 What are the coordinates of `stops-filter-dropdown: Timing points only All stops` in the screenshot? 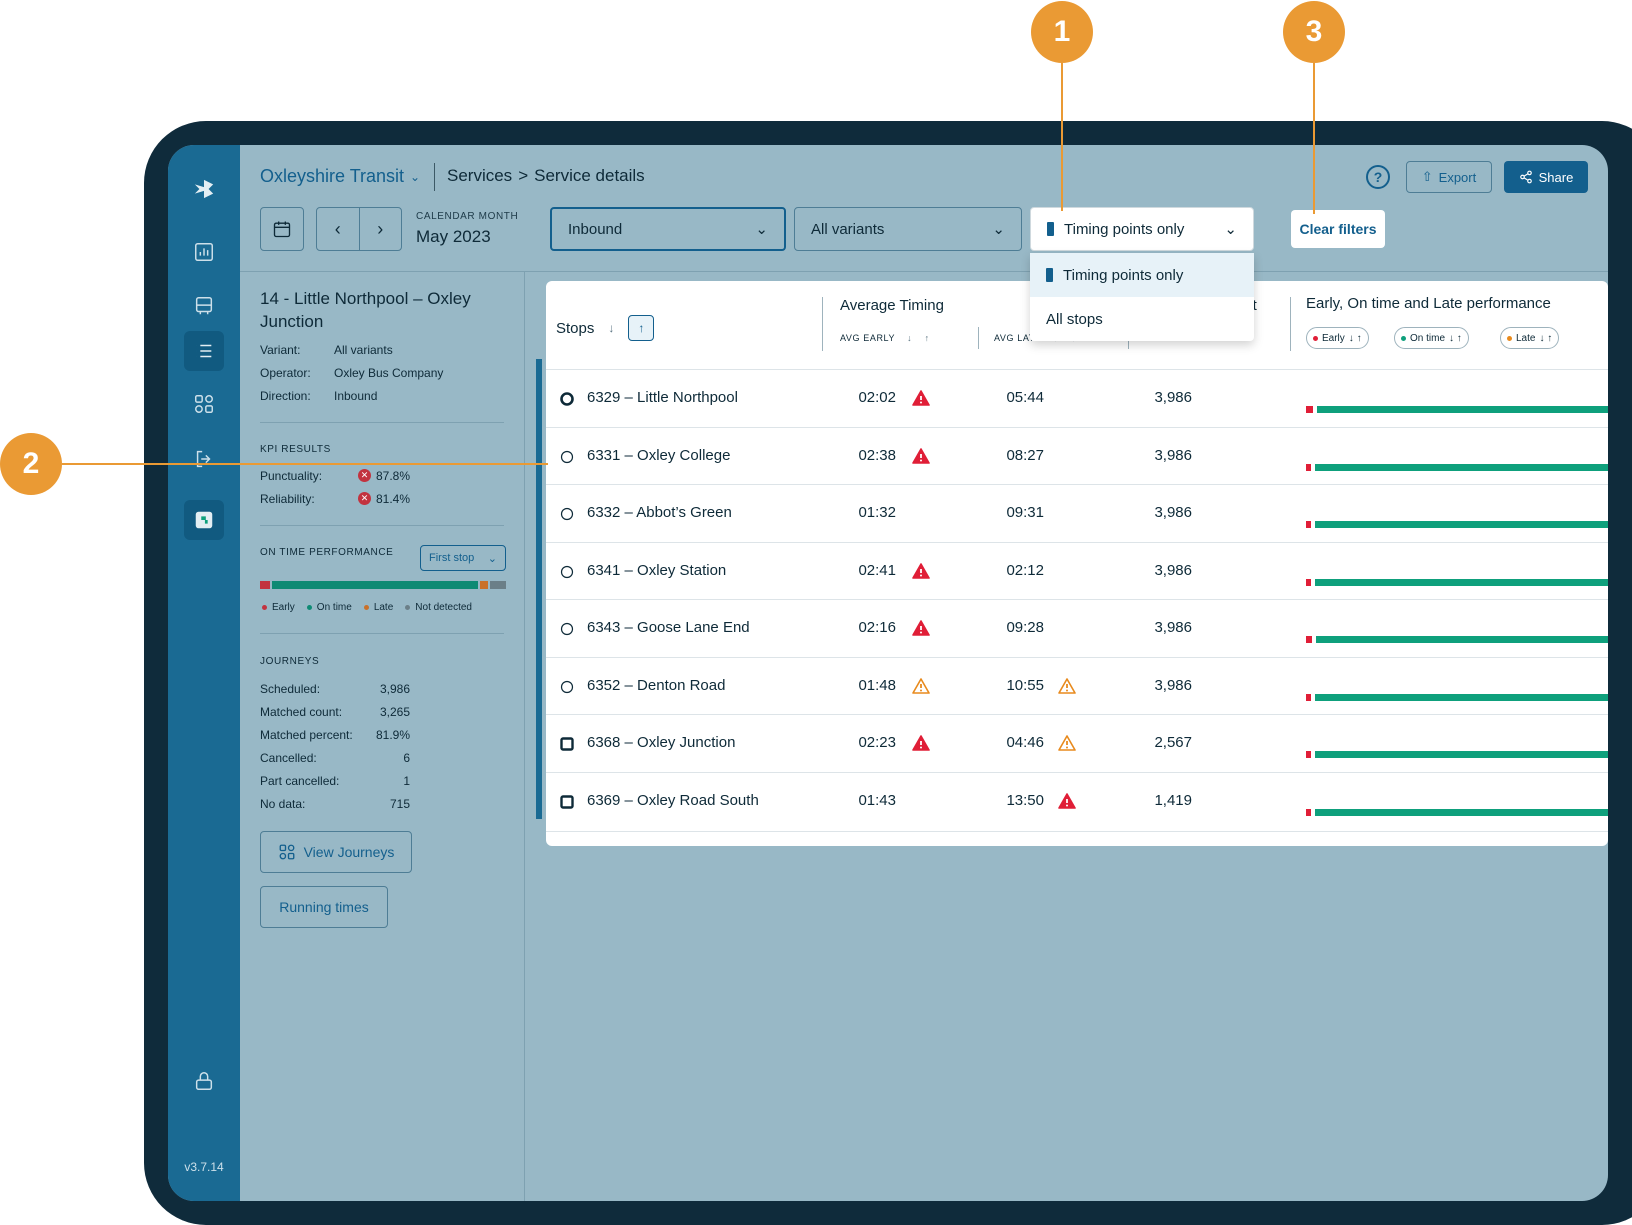 It's located at (1142, 297).